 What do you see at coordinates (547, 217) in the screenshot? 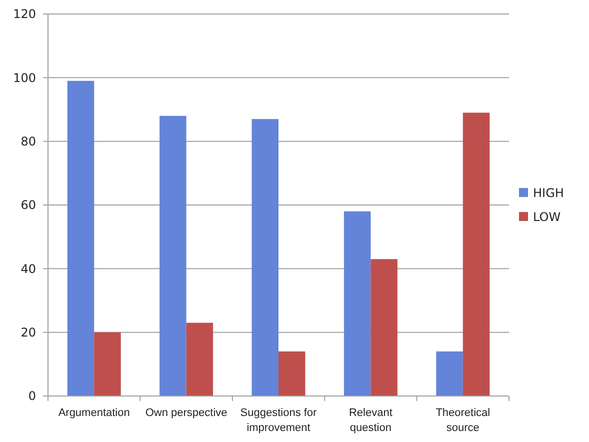
I see `legend-label: LOW` at bounding box center [547, 217].